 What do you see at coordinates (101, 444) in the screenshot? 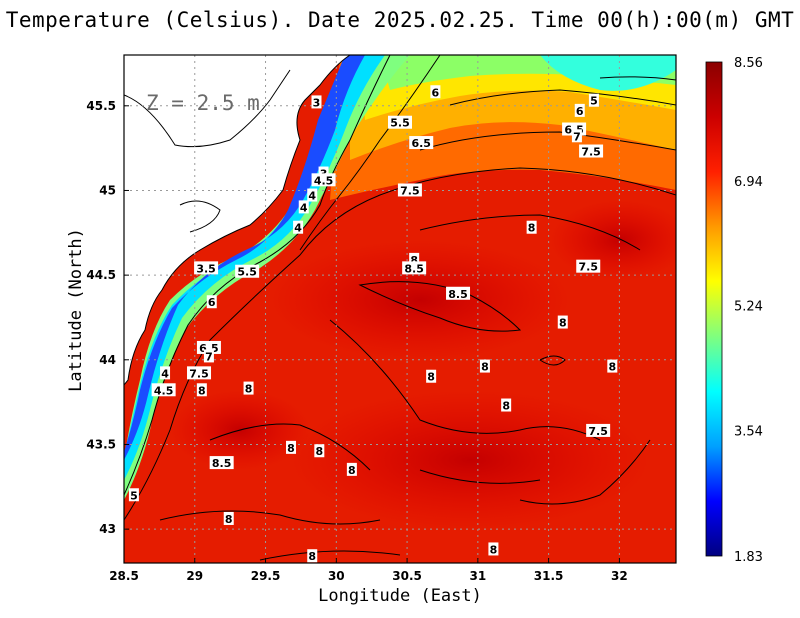
I see `y-tick-label: 43.5` at bounding box center [101, 444].